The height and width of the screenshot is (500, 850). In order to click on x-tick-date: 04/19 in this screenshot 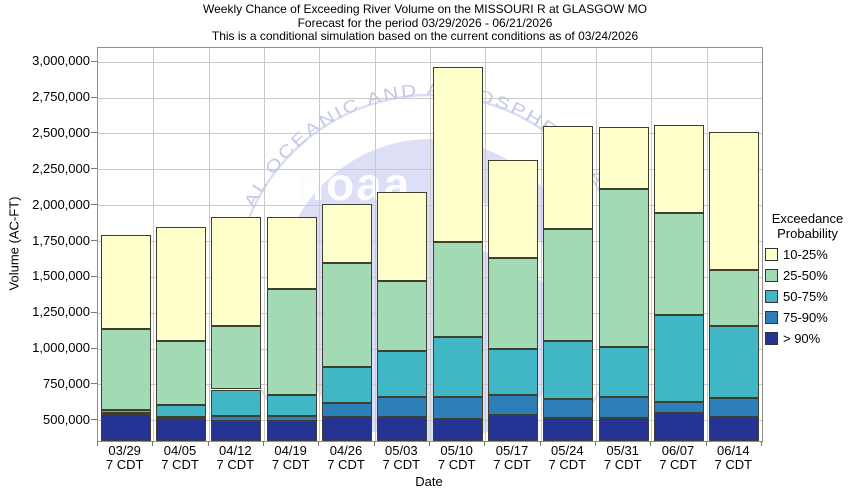, I will do `click(290, 450)`.